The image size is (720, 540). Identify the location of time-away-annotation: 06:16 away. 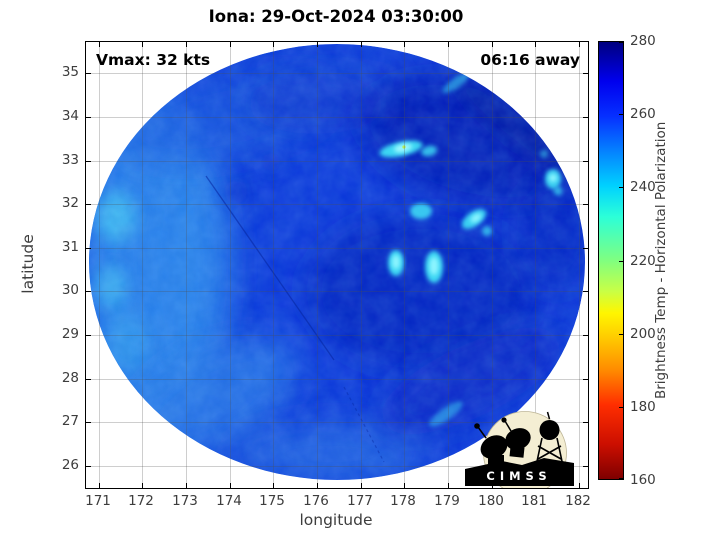
(530, 60).